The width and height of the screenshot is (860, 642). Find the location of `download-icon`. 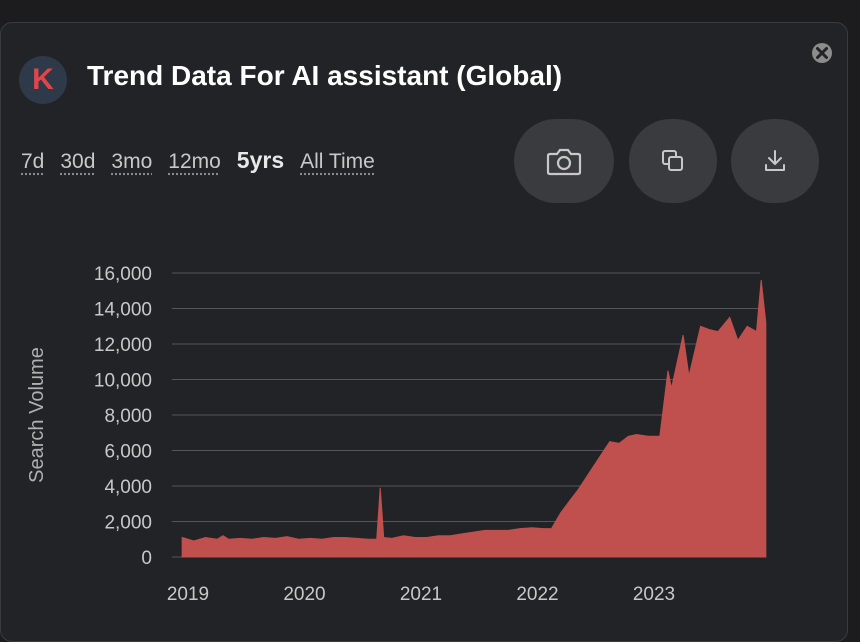

download-icon is located at coordinates (775, 160).